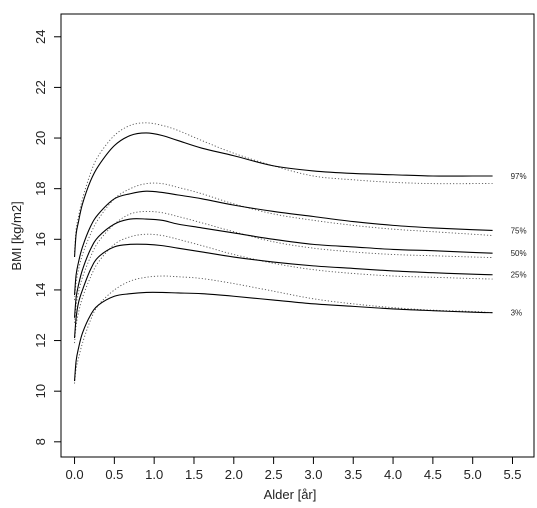  Describe the element at coordinates (16, 235) in the screenshot. I see `y-axis-title: BMI [kg/m2]` at that location.